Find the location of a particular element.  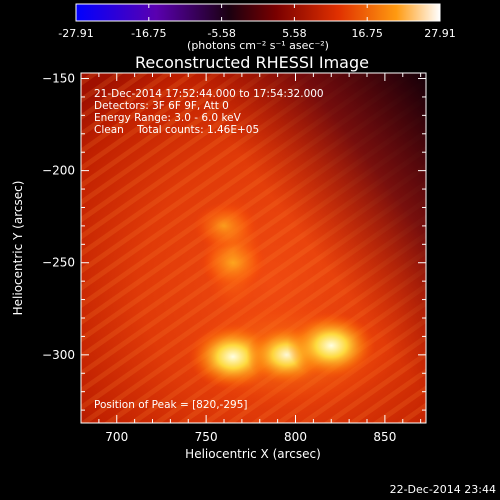

y-tick-label: −300 is located at coordinates (58, 355).